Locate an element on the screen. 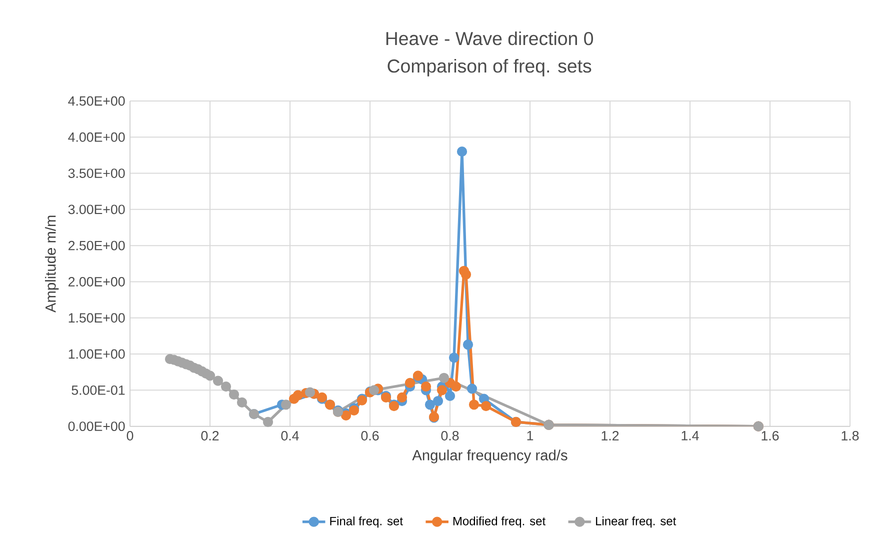  y-tick-label: 5.00E-01 is located at coordinates (98, 390).